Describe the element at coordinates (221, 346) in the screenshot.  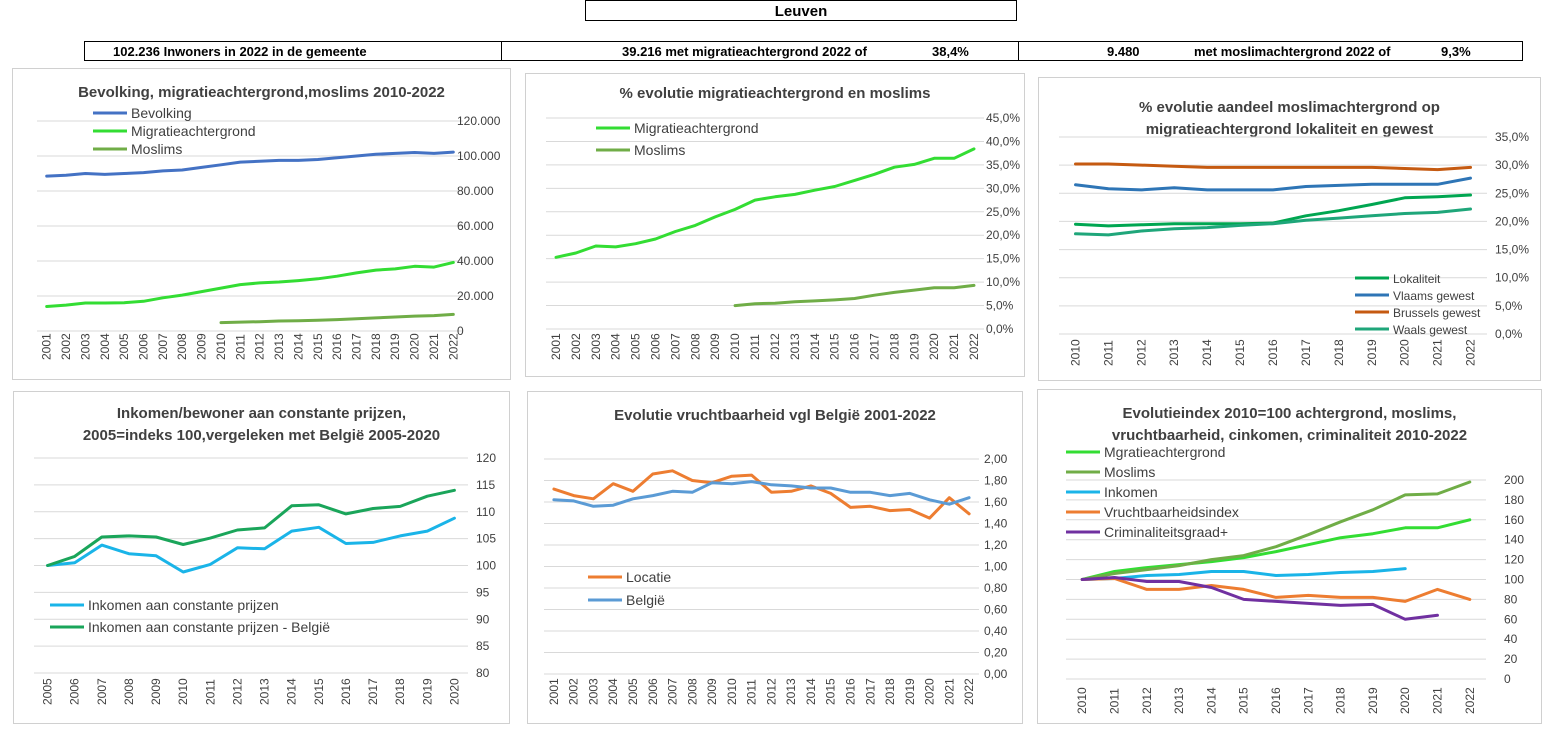
I see `c1-xtick-label: 2010` at that location.